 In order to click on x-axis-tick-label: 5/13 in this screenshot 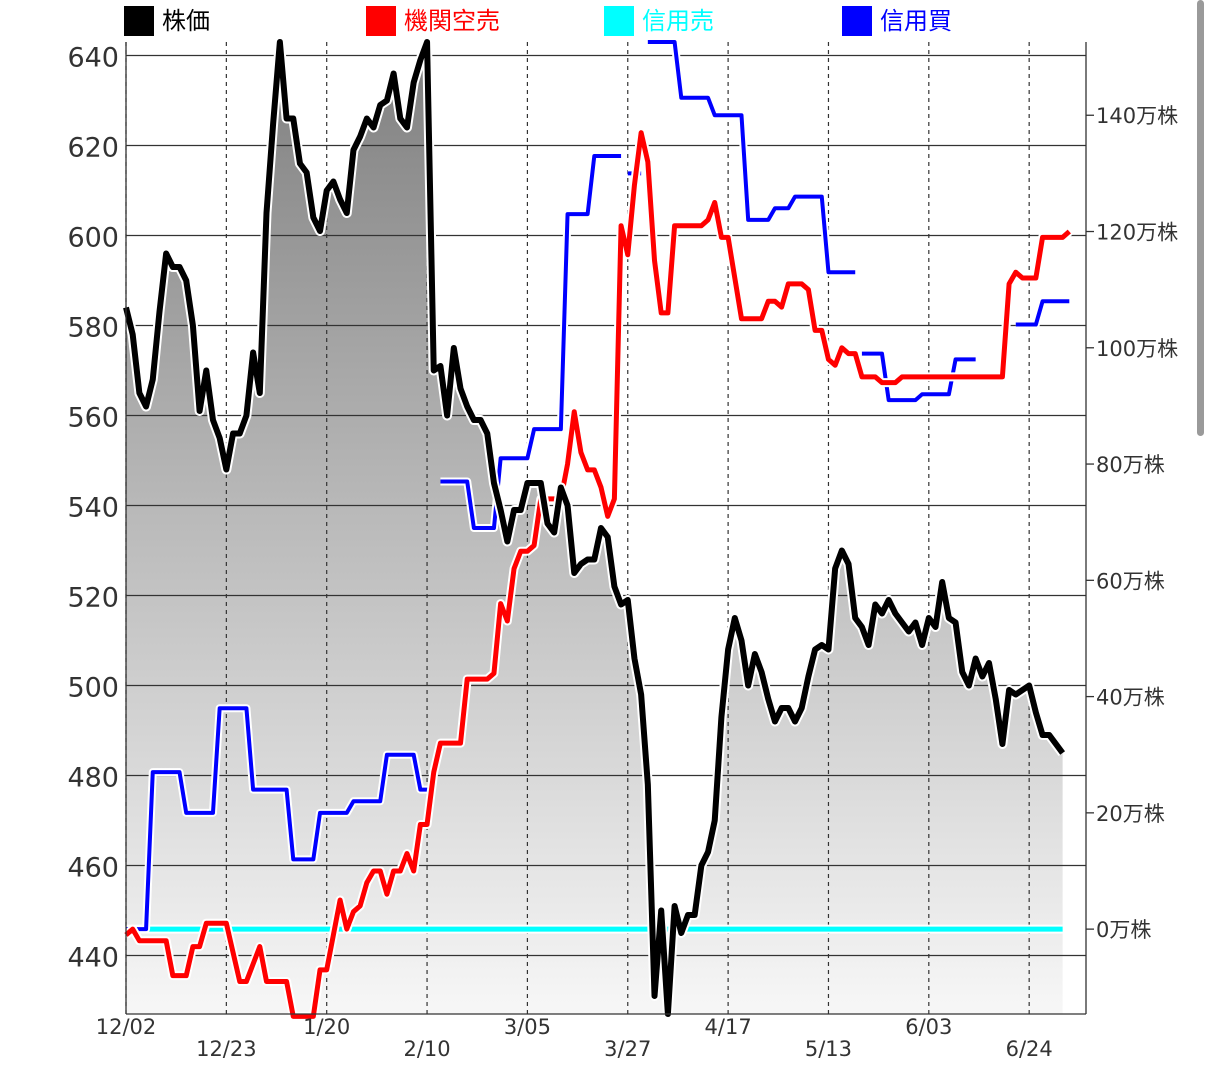, I will do `click(828, 1049)`.